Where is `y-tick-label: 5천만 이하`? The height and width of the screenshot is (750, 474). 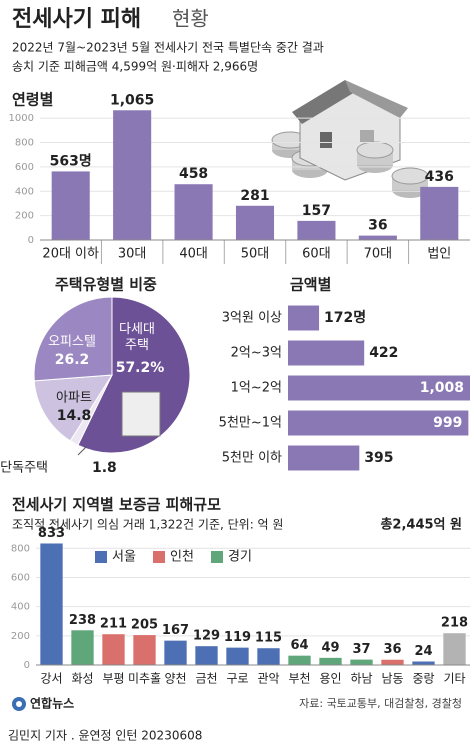
y-tick-label: 5천만 이하 is located at coordinates (252, 458).